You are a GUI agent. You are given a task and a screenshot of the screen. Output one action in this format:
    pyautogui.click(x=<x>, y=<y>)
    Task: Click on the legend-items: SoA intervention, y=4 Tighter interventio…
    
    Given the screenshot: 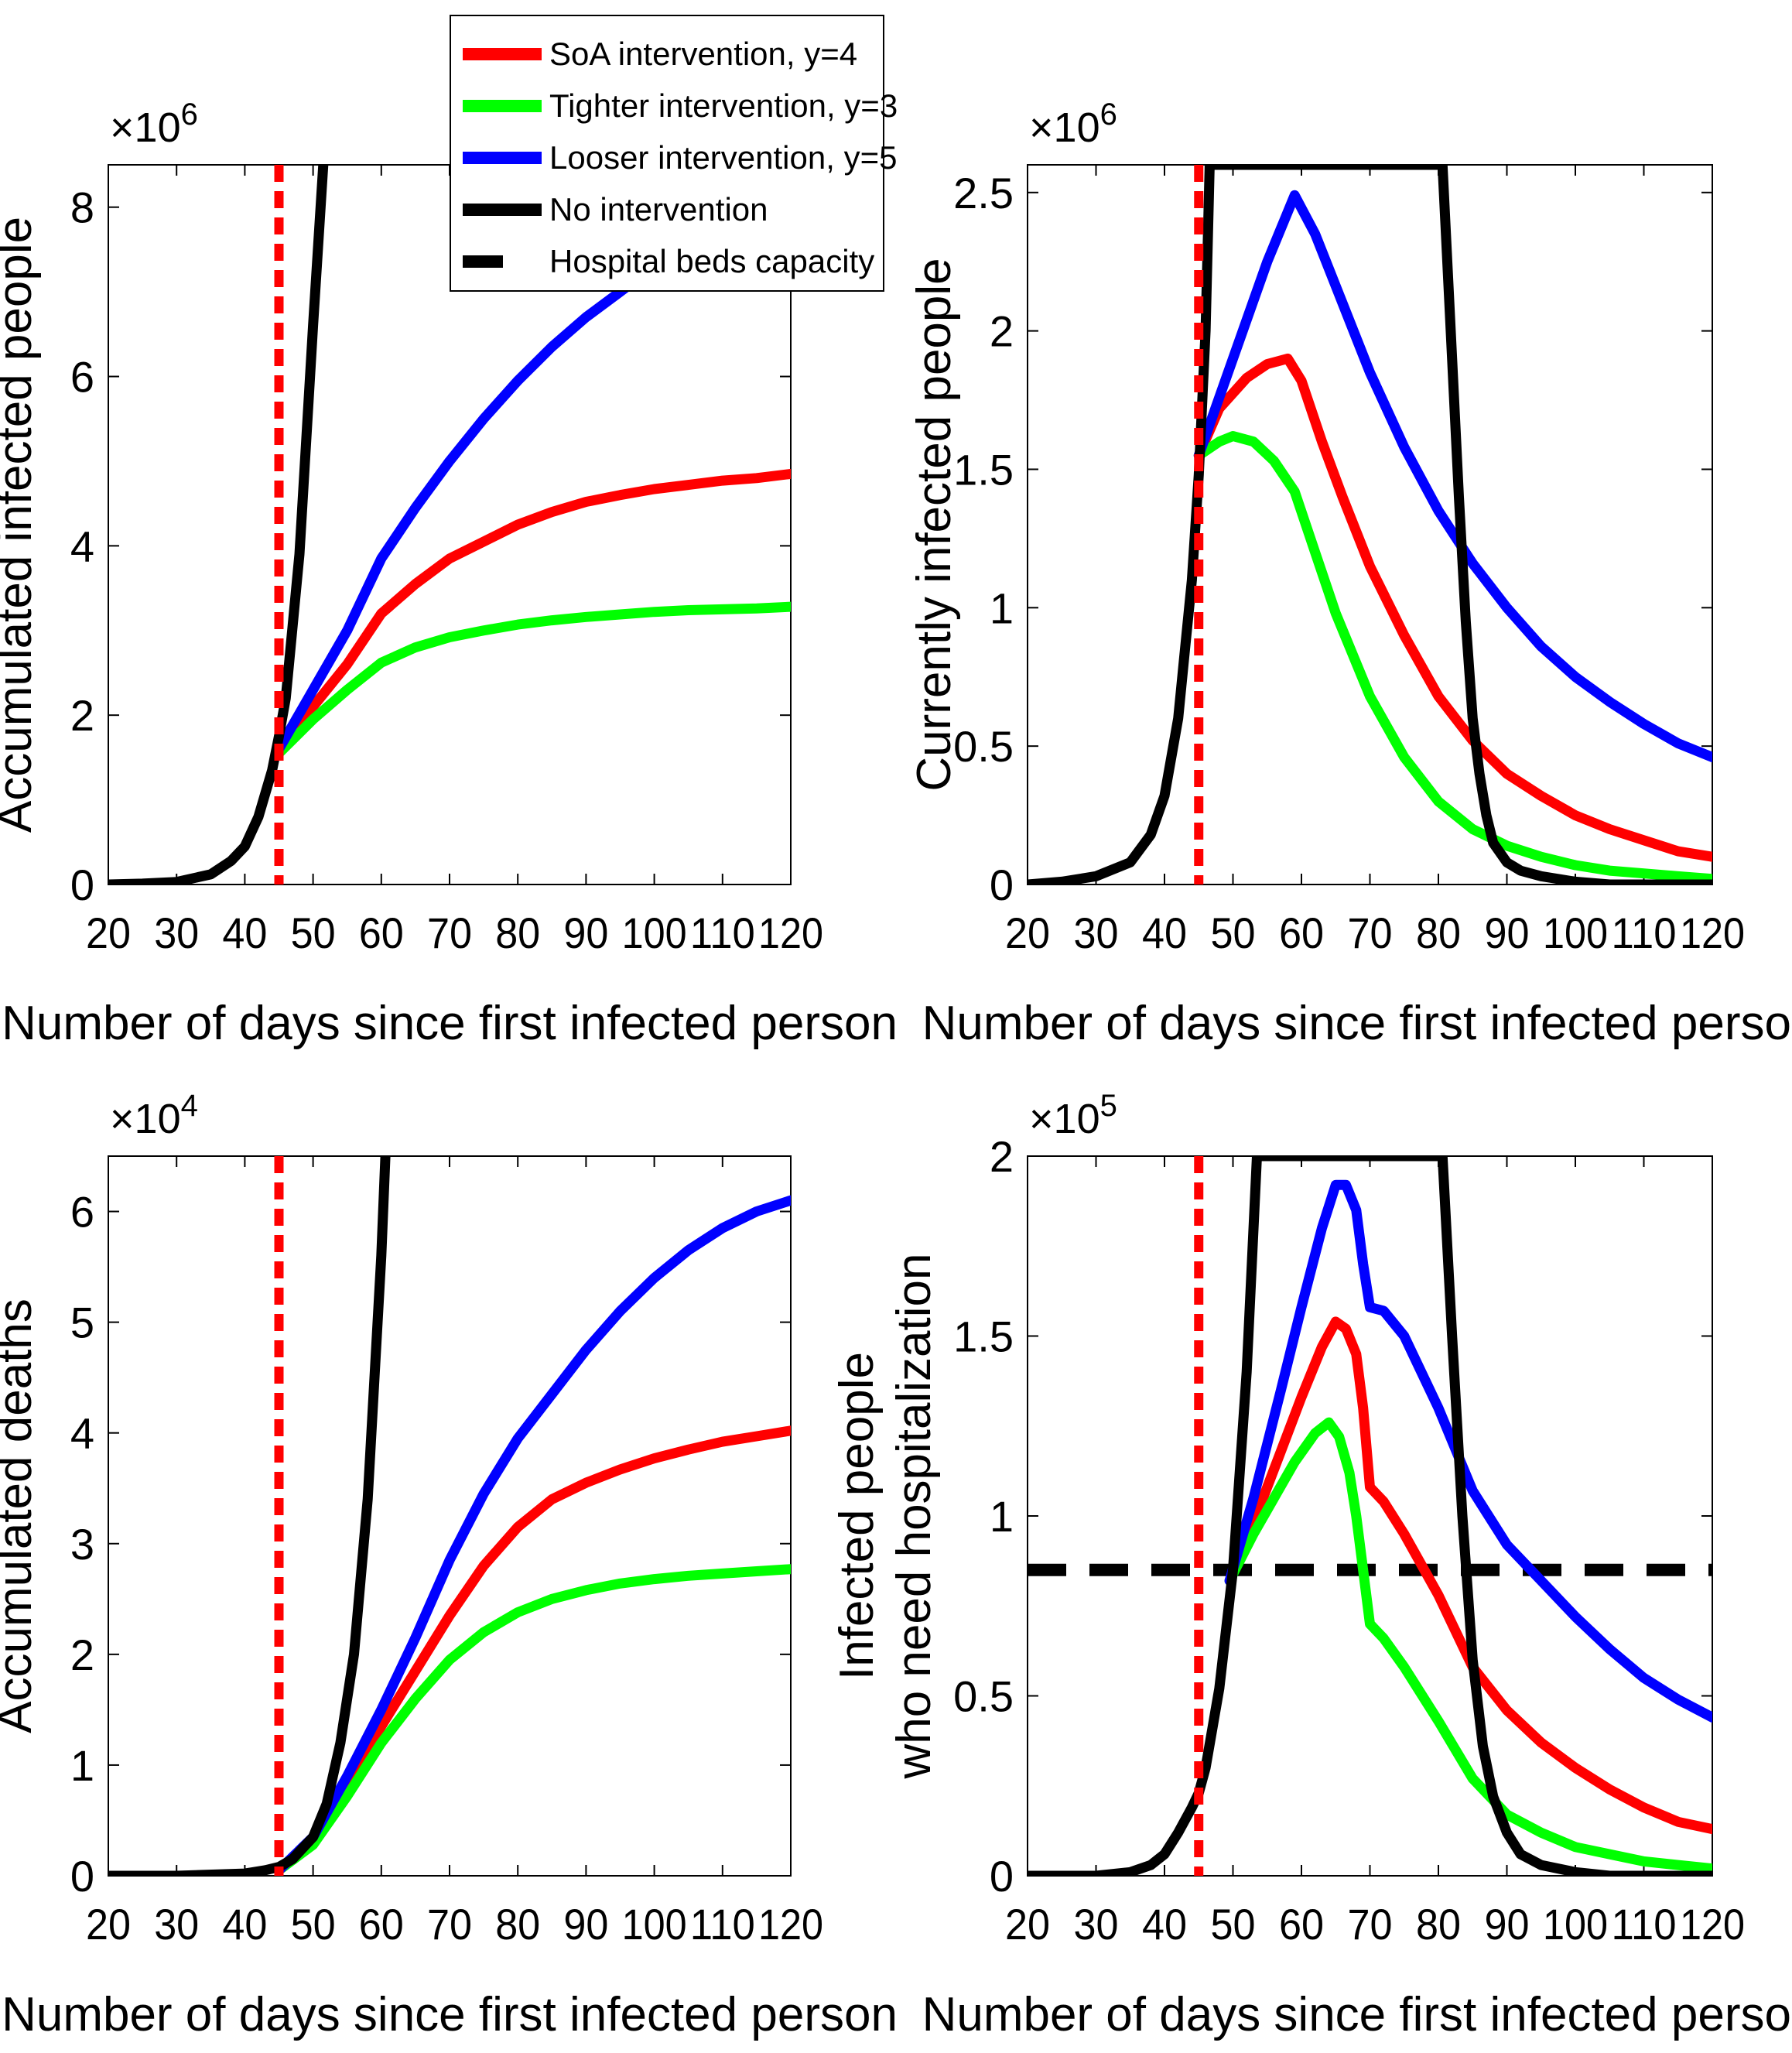 What is the action you would take?
    pyautogui.click(x=680, y=157)
    